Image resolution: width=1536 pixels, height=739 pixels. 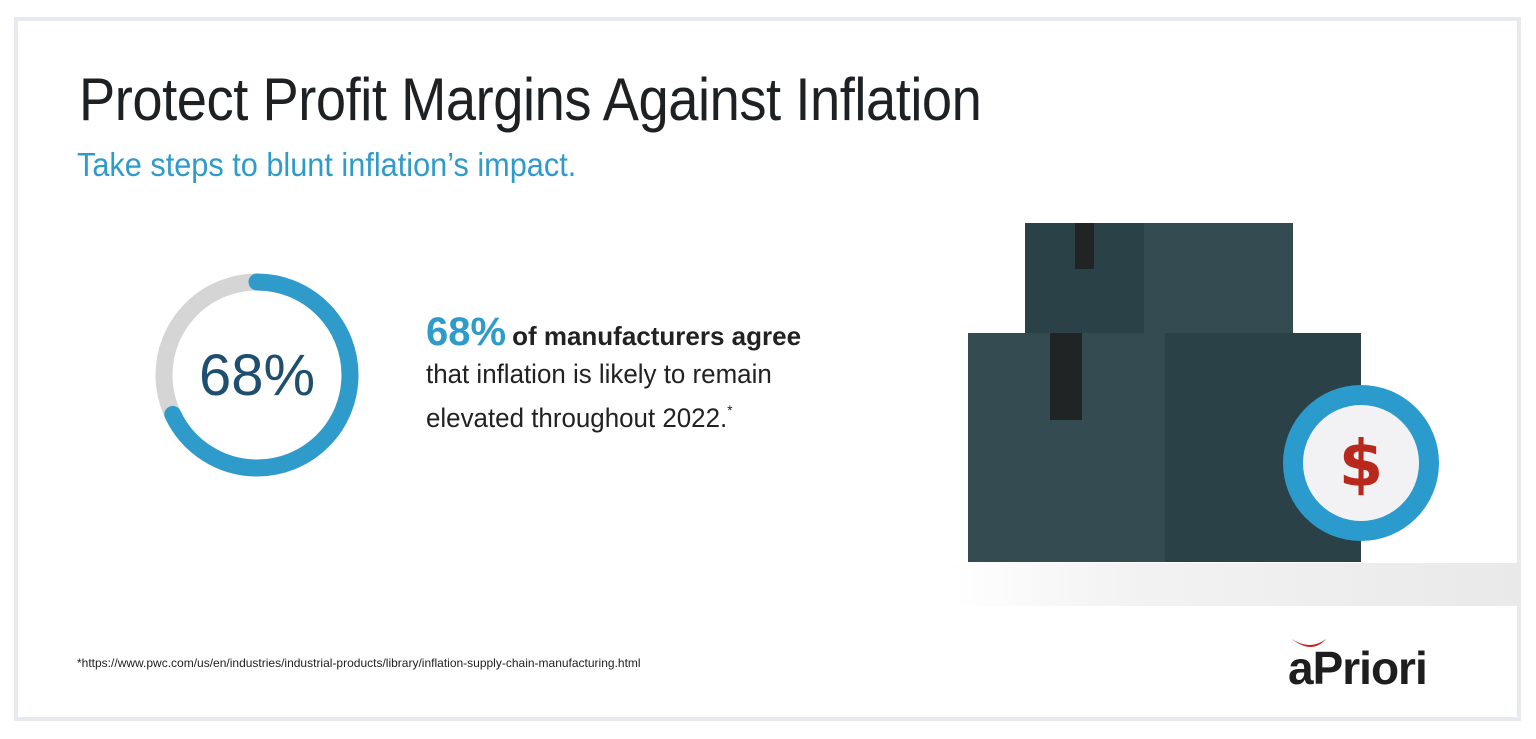 What do you see at coordinates (599, 374) in the screenshot?
I see `stat-line-2: that inflation is likely to remain` at bounding box center [599, 374].